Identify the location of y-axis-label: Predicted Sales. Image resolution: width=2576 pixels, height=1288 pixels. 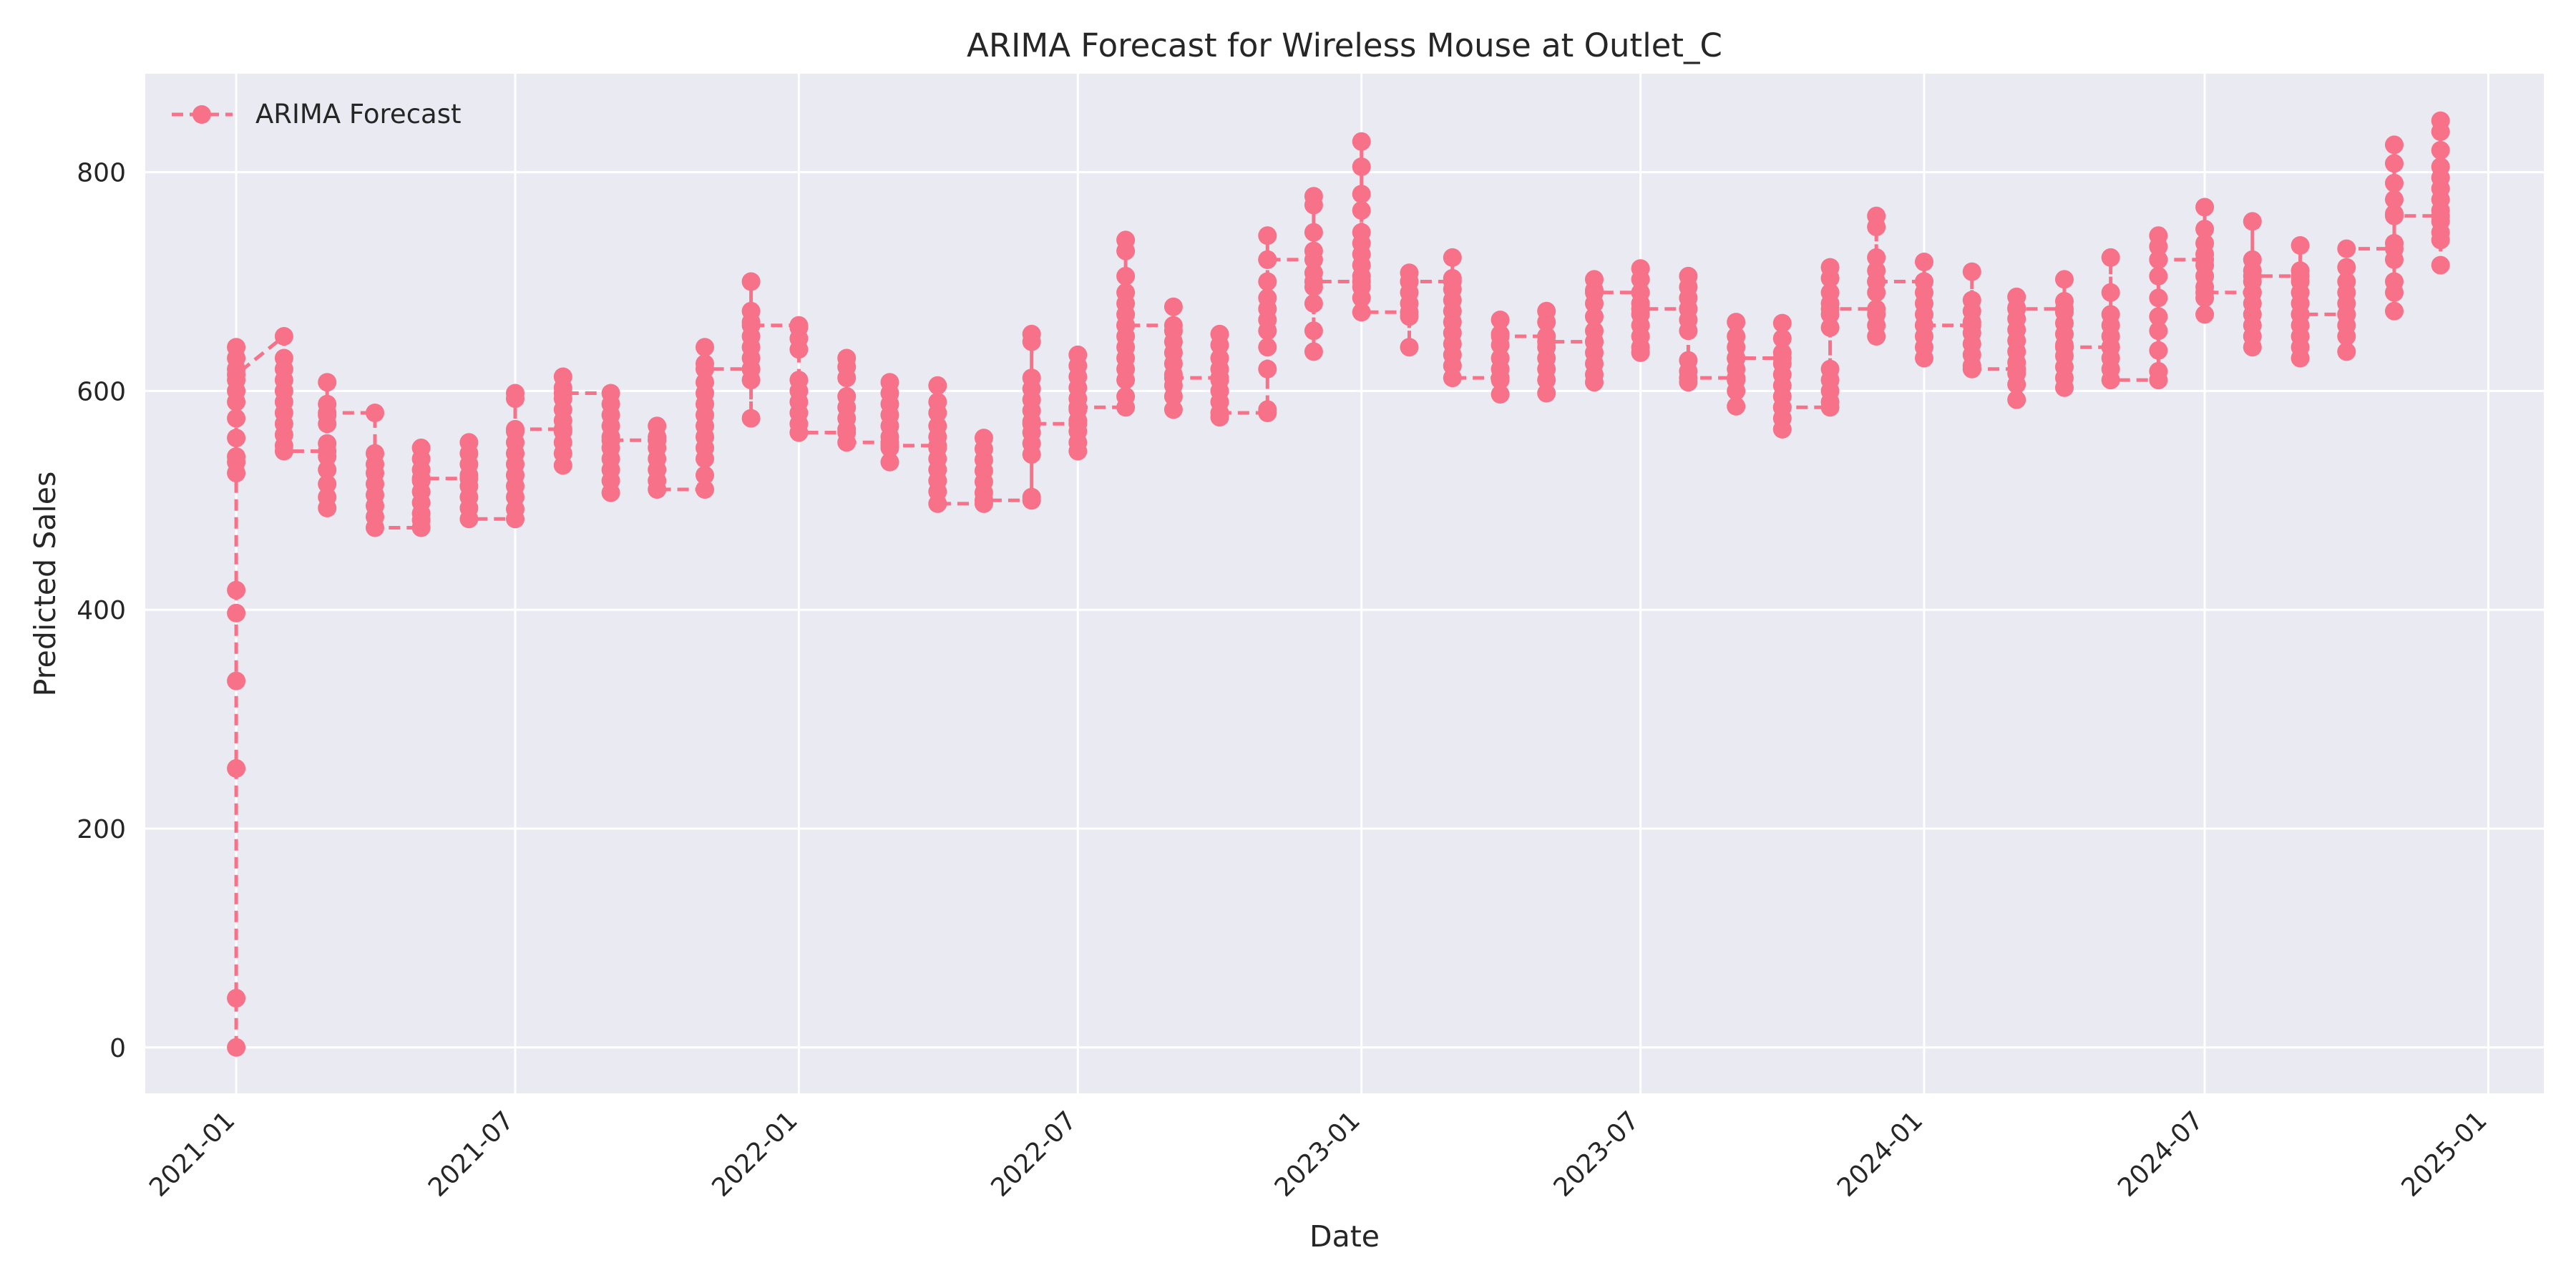
(45, 584).